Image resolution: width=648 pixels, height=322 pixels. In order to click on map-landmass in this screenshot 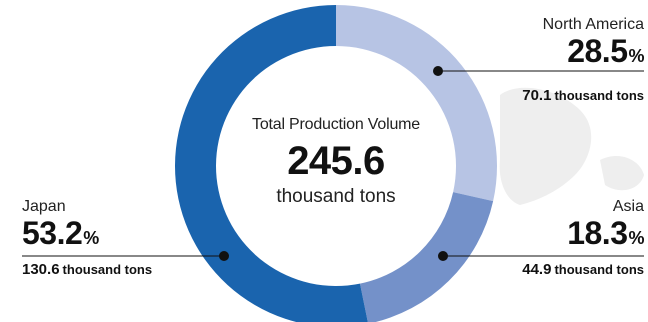, I will do `click(571, 146)`.